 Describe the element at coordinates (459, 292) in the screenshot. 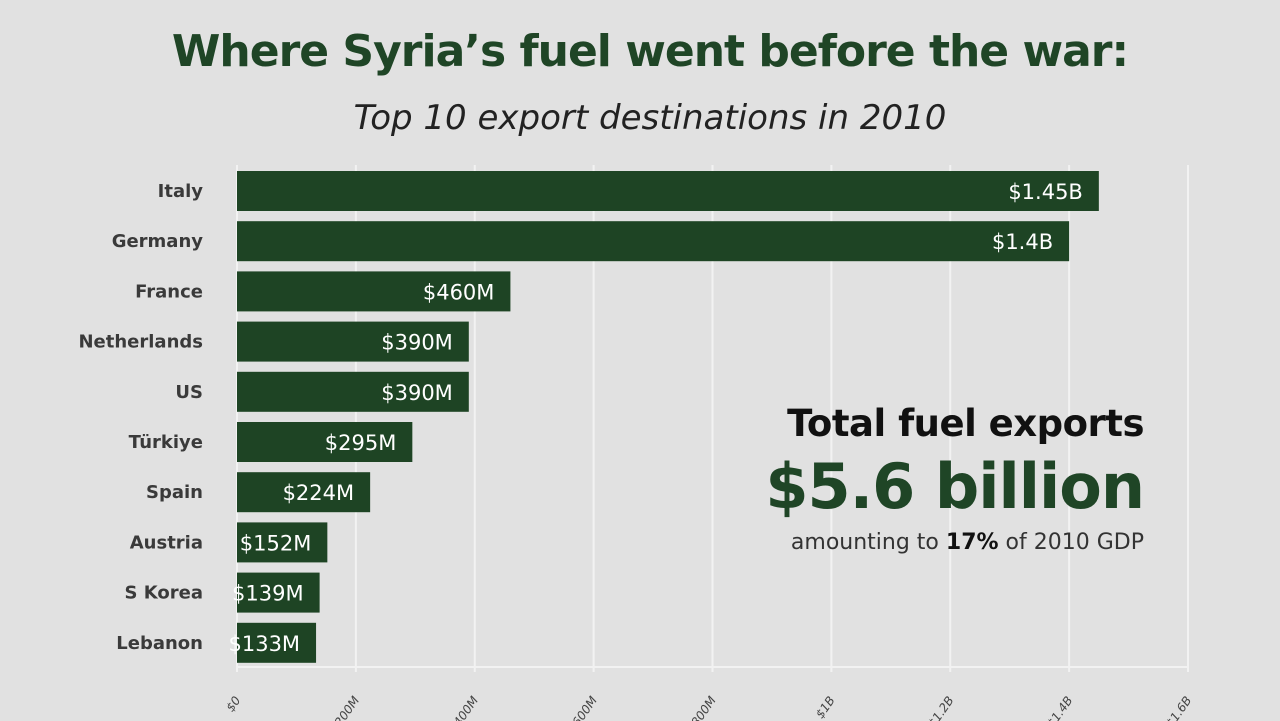

I see `data-label: $460M` at that location.